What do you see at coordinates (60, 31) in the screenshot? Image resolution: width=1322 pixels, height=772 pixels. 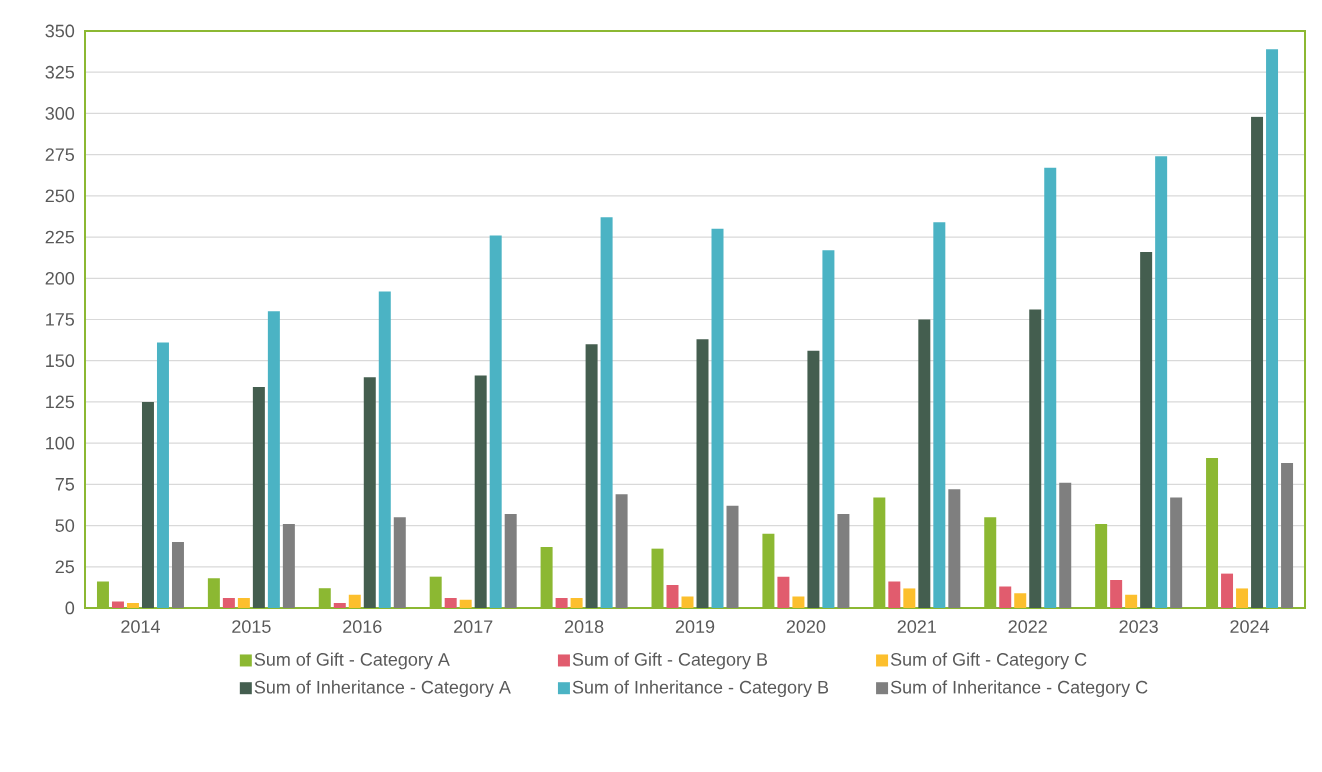 I see `y-tick-label: 350` at bounding box center [60, 31].